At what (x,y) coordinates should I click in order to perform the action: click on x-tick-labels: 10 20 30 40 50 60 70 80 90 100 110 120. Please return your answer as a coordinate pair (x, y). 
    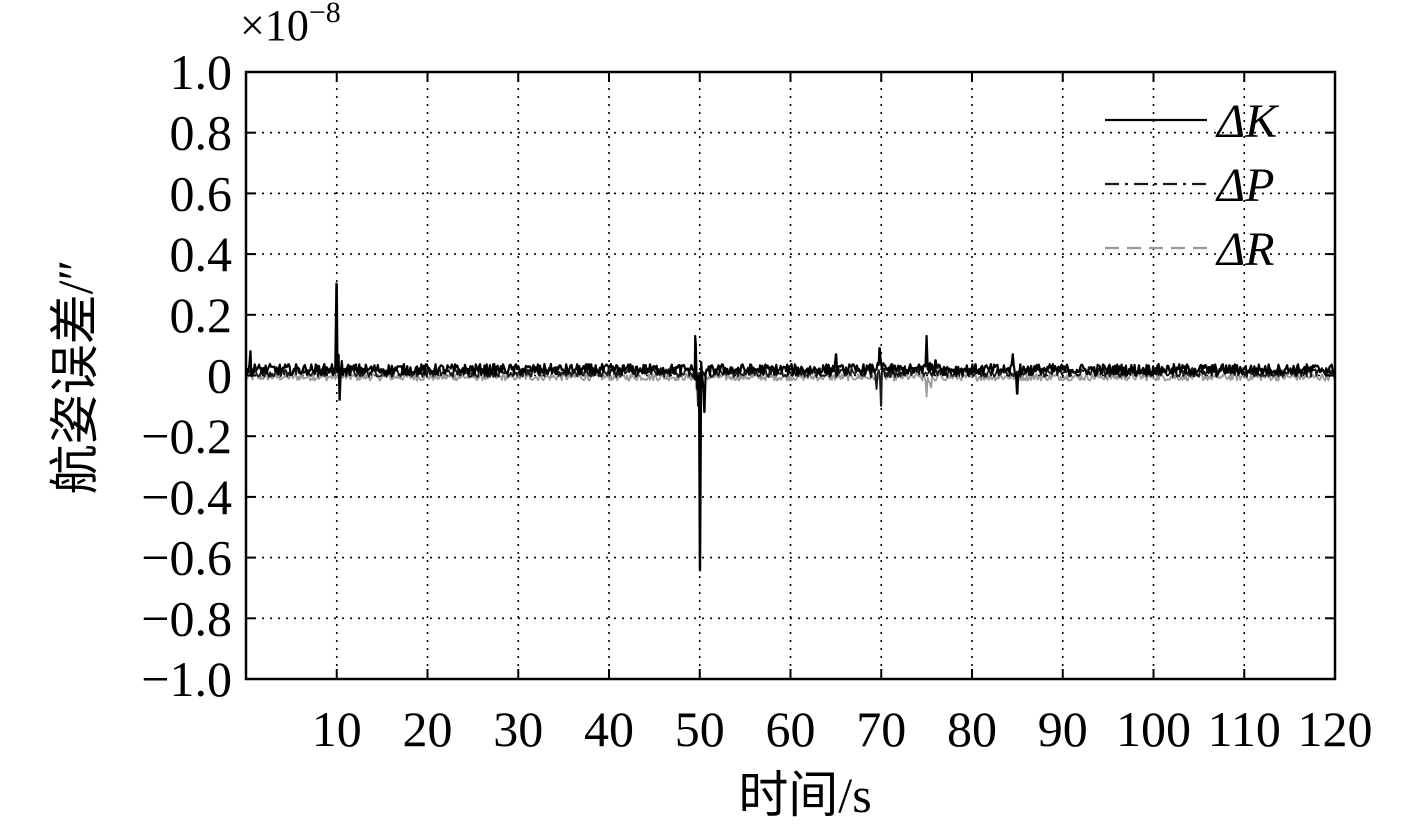
    Looking at the image, I should click on (842, 729).